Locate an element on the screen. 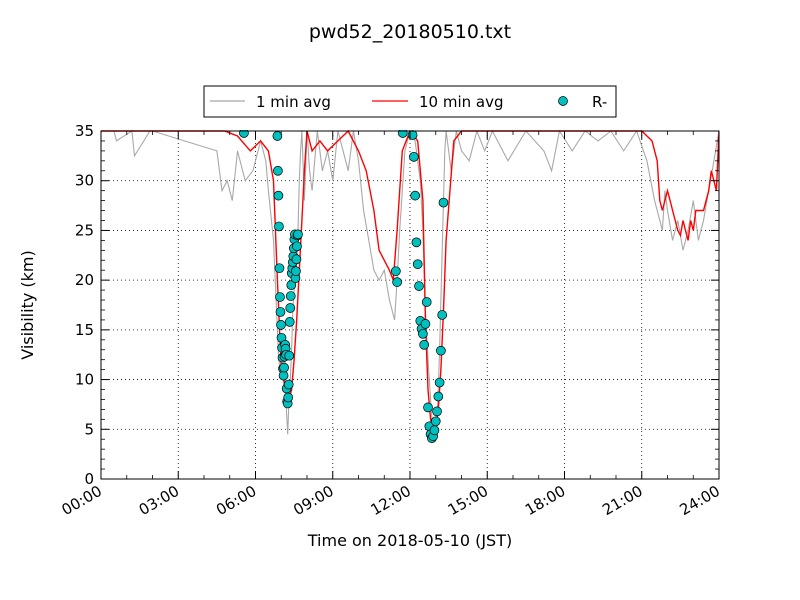 This screenshot has height=600, width=800. x-tick-label: 15:00 is located at coordinates (468, 500).